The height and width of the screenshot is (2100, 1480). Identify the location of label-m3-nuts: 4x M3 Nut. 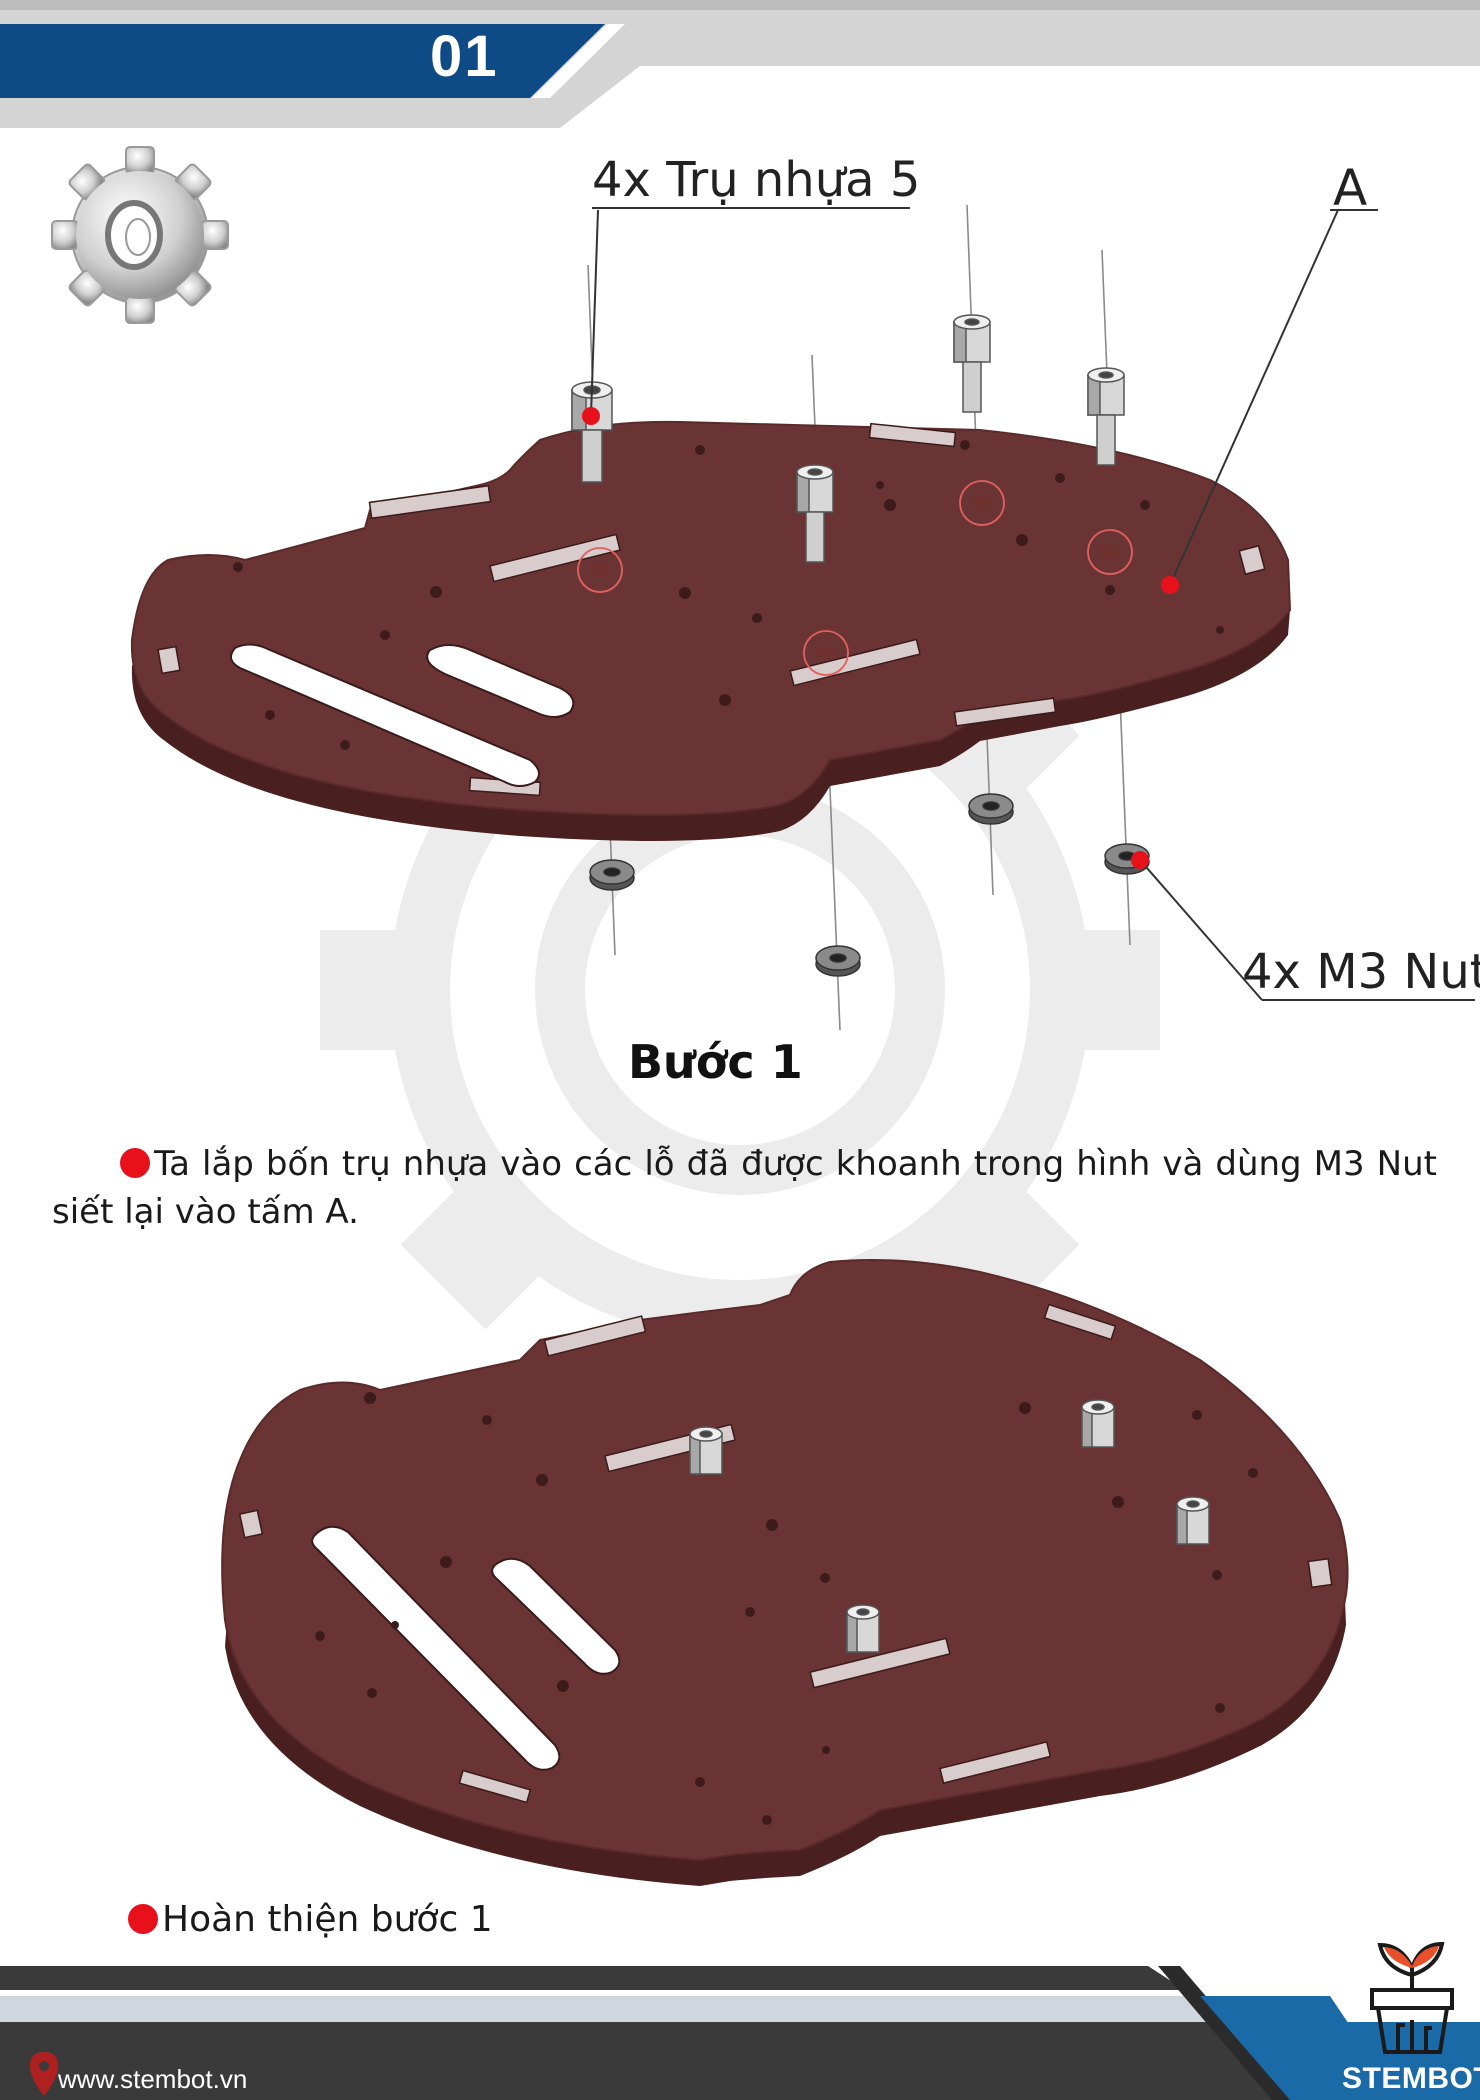
(1361, 972).